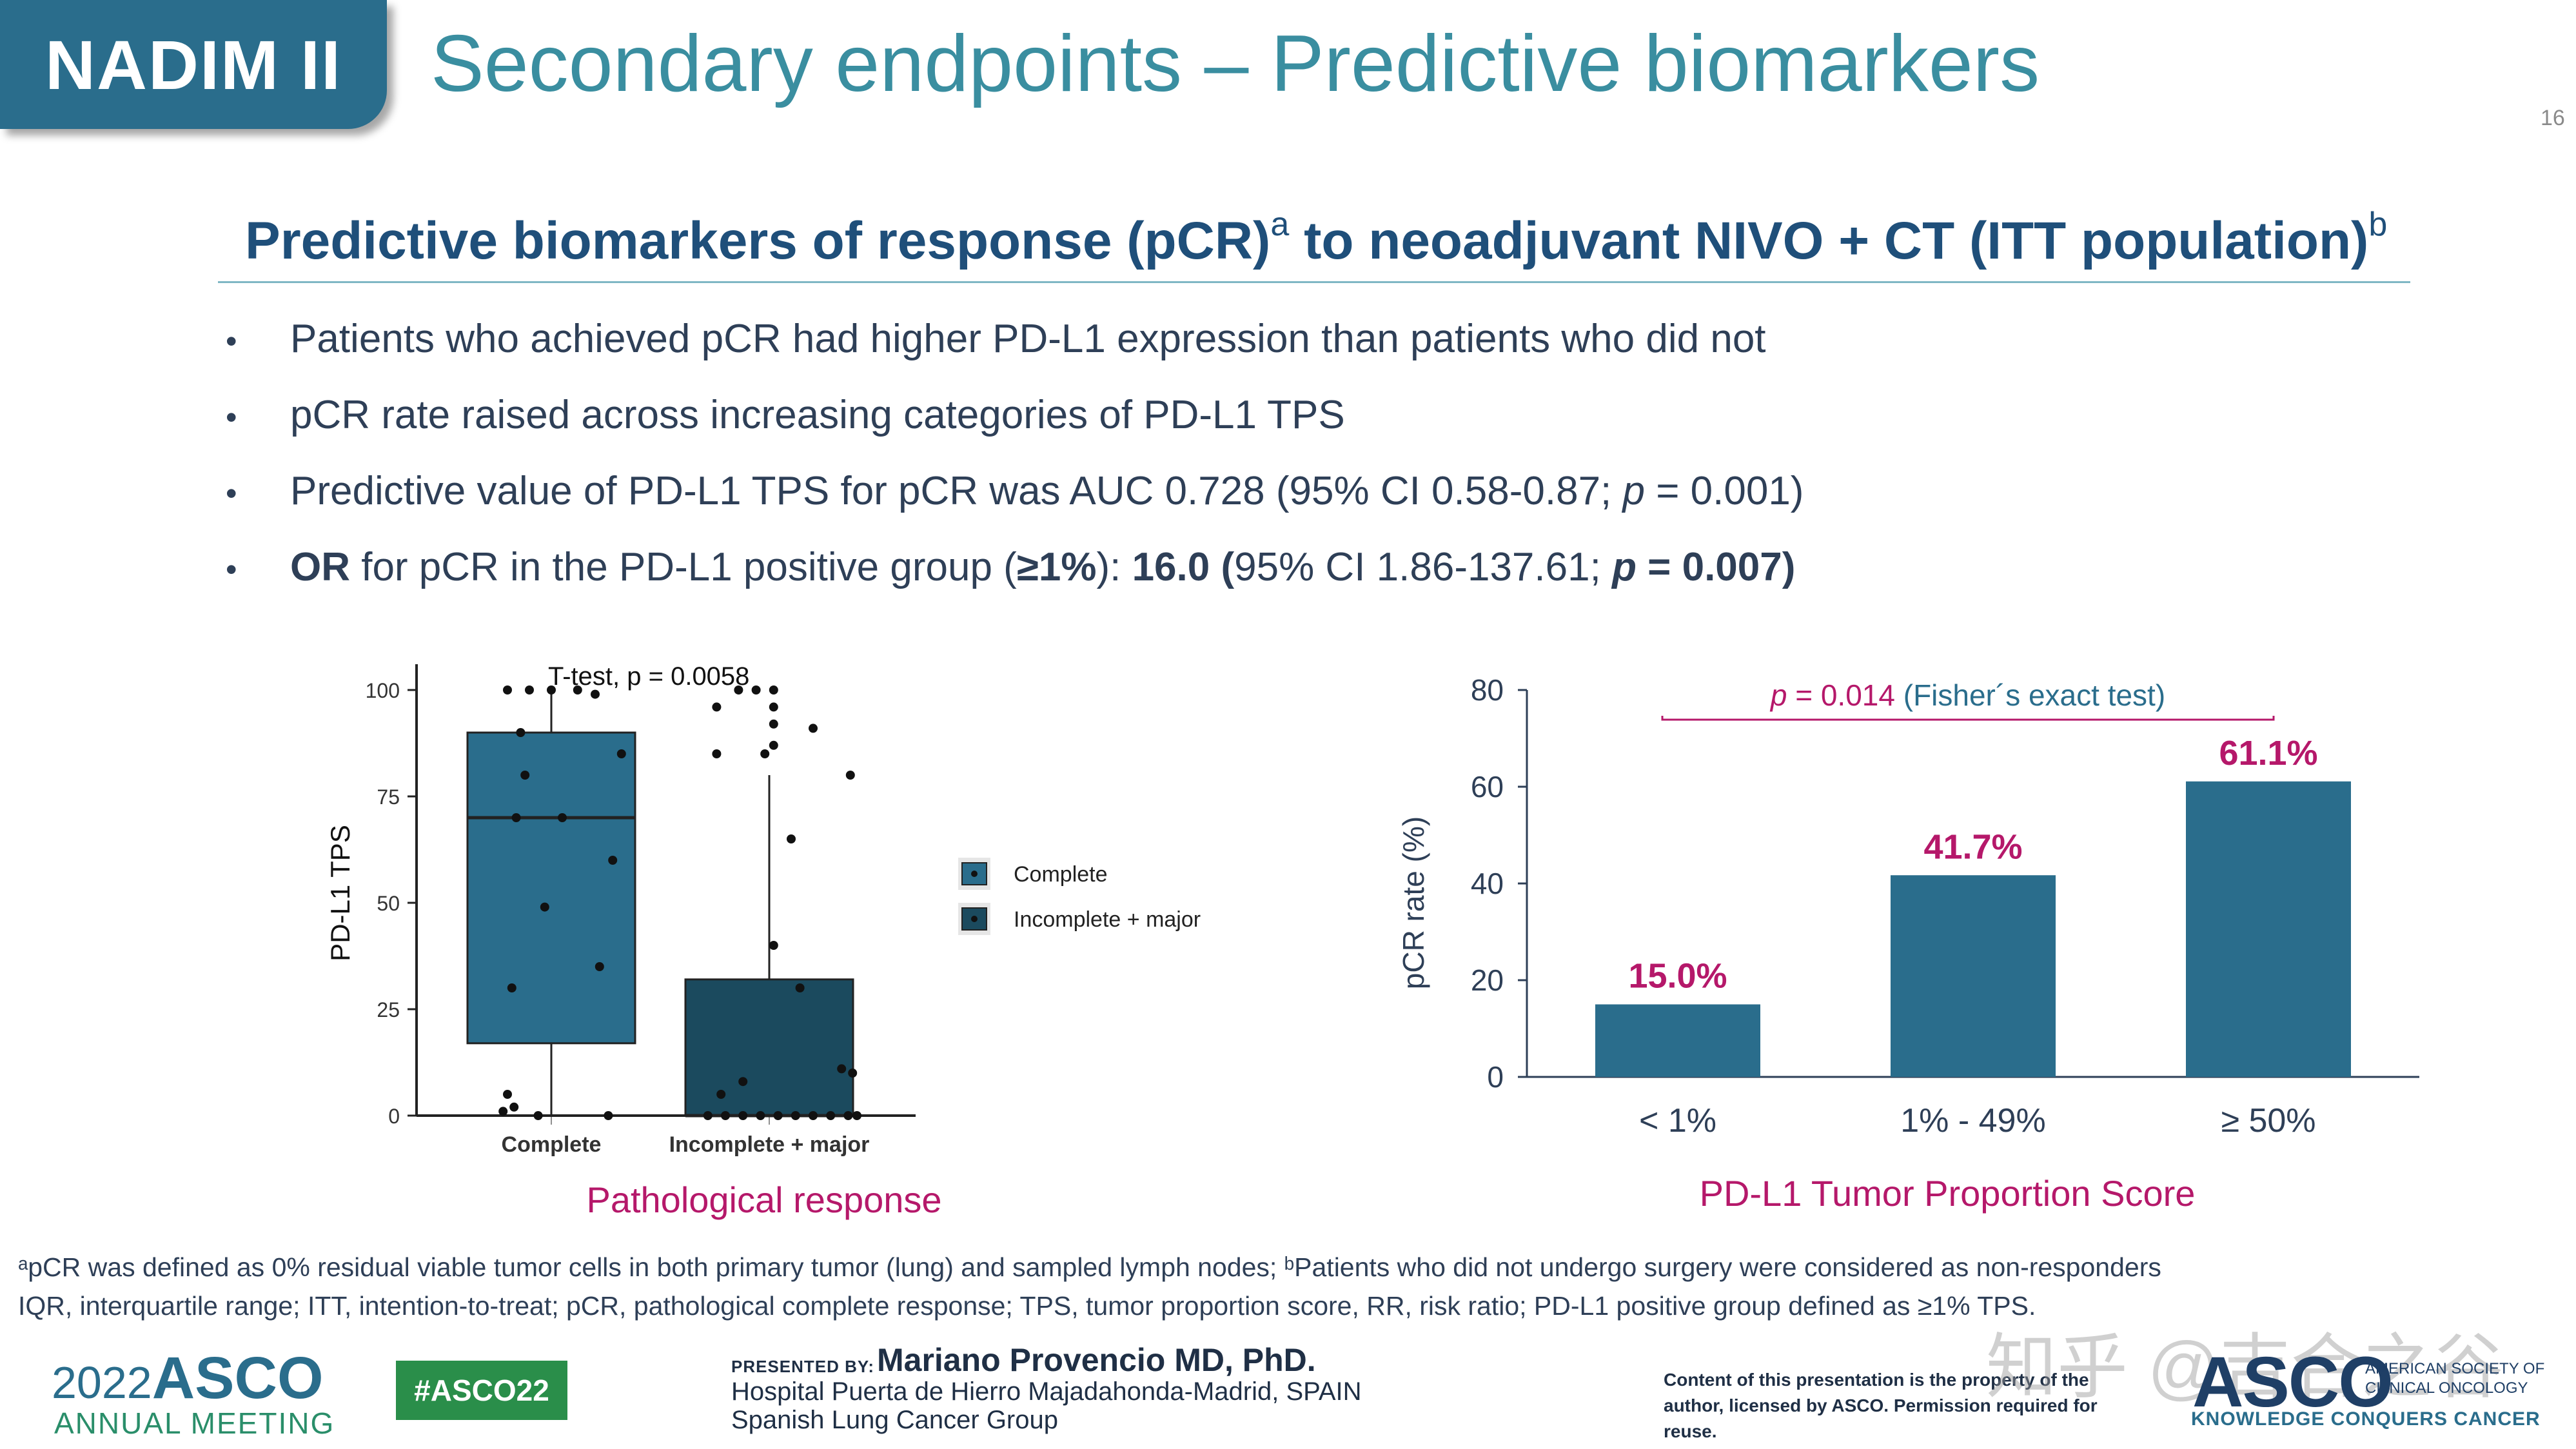 The image size is (2576, 1449). I want to click on bar-value-label: 15.0%, so click(1678, 976).